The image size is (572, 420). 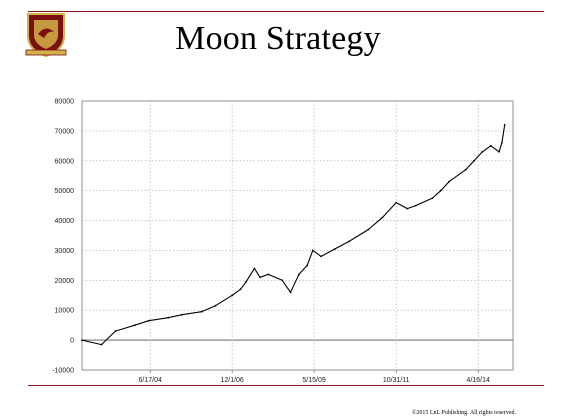 I want to click on y-tick-label: 40000, so click(x=65, y=221).